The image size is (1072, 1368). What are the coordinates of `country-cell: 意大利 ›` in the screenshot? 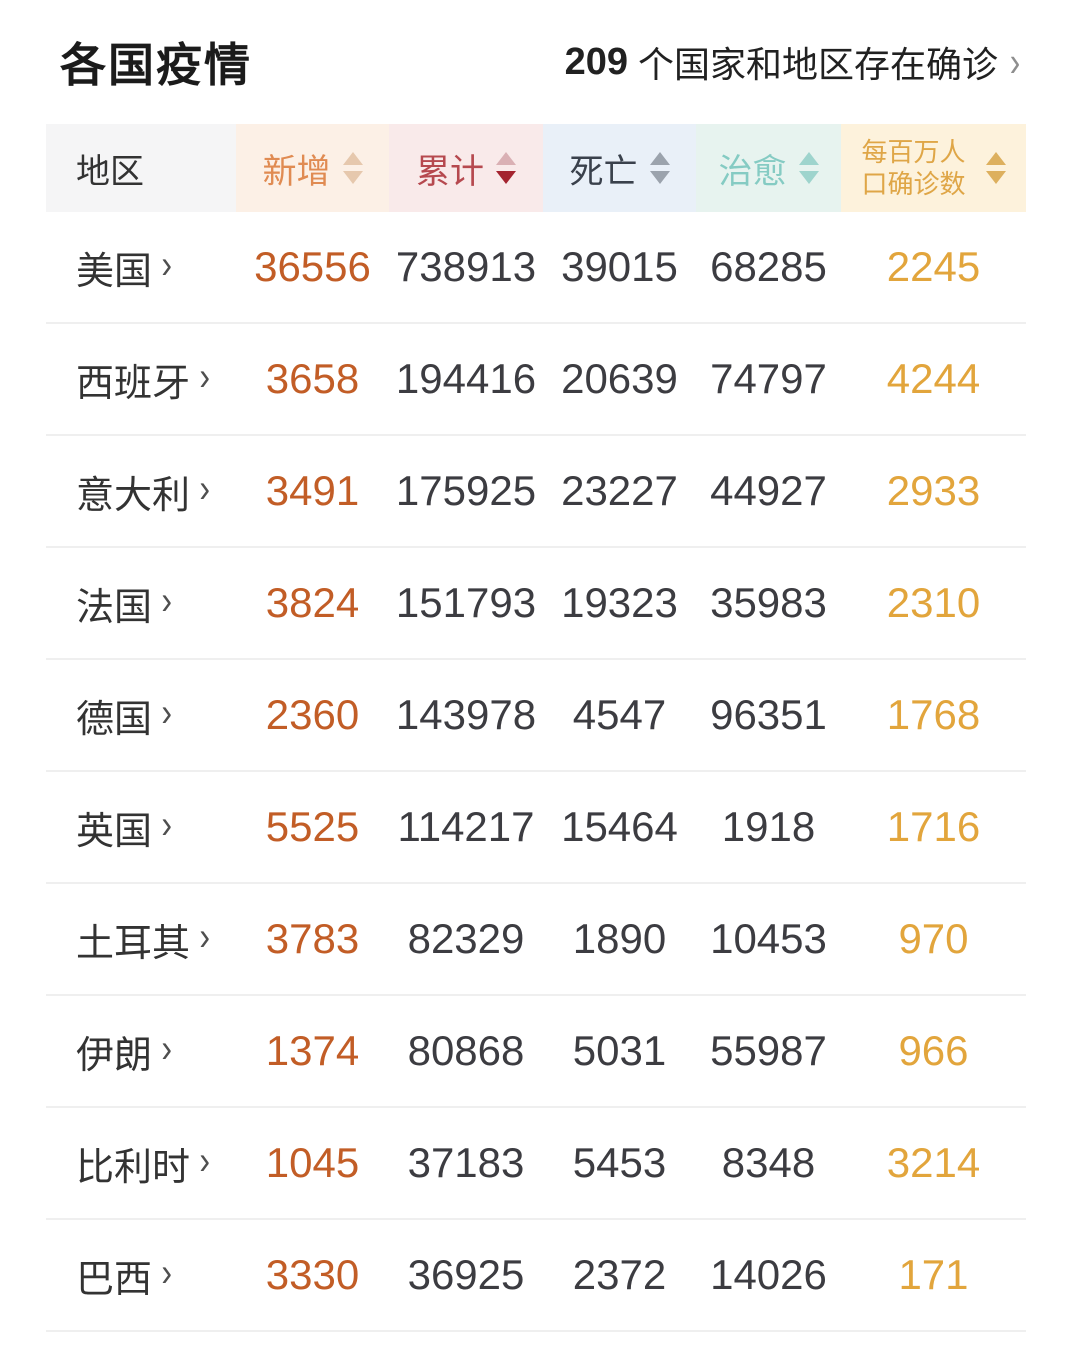 It's located at (141, 491).